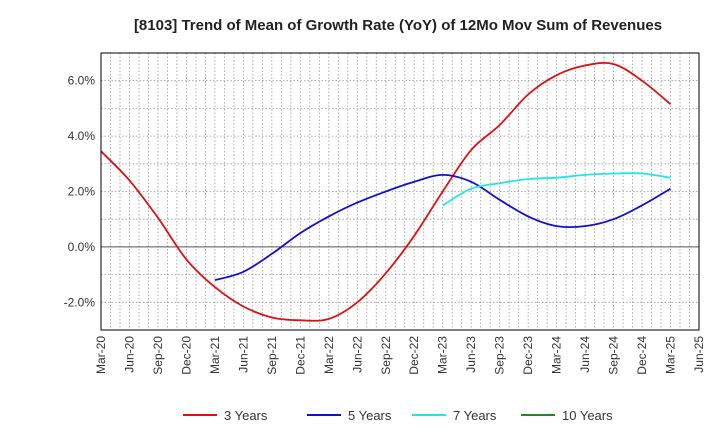 This screenshot has height=440, width=720. Describe the element at coordinates (443, 355) in the screenshot. I see `x-tick-label: Mar-23` at that location.